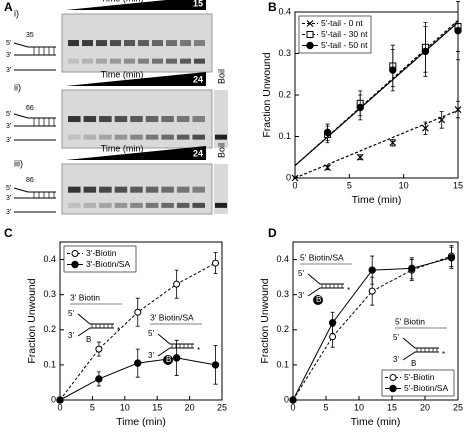 The image size is (465, 436). What do you see at coordinates (85, 297) in the screenshot?
I see `annotation: 3' Biotin` at bounding box center [85, 297].